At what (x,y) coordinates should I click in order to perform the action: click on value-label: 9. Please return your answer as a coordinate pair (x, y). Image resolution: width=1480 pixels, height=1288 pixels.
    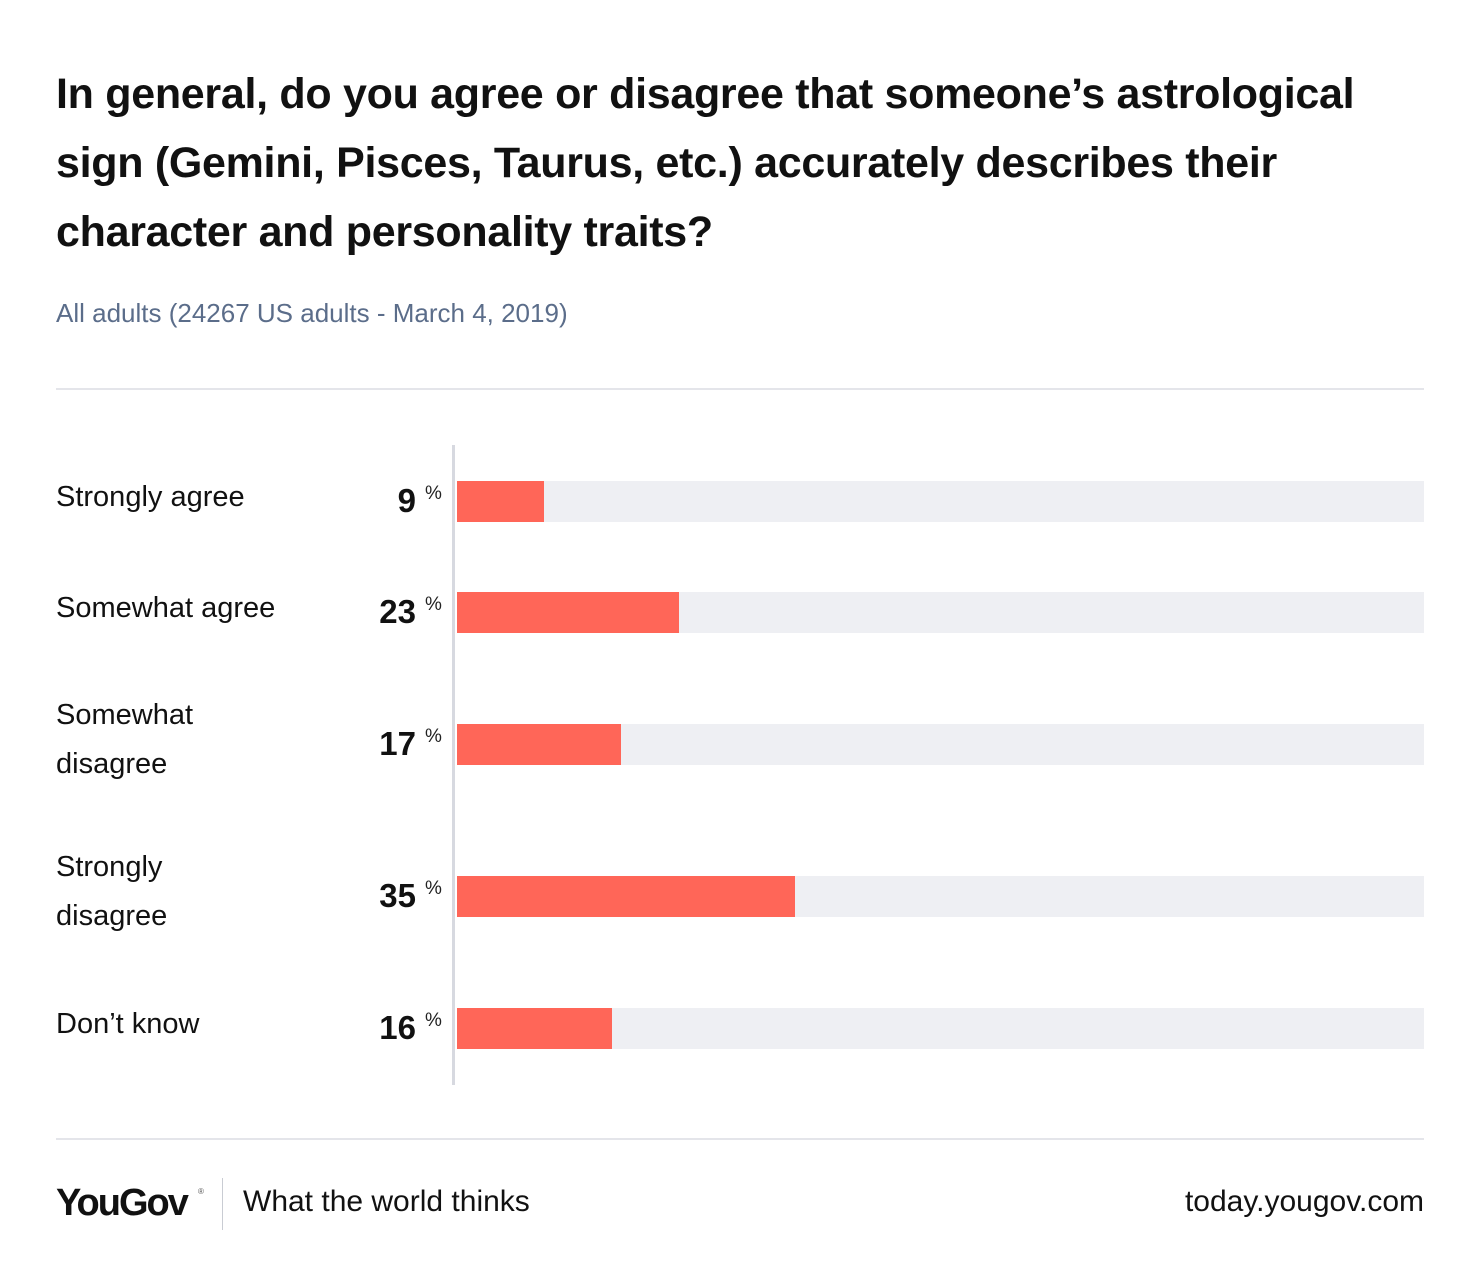
    Looking at the image, I should click on (406, 500).